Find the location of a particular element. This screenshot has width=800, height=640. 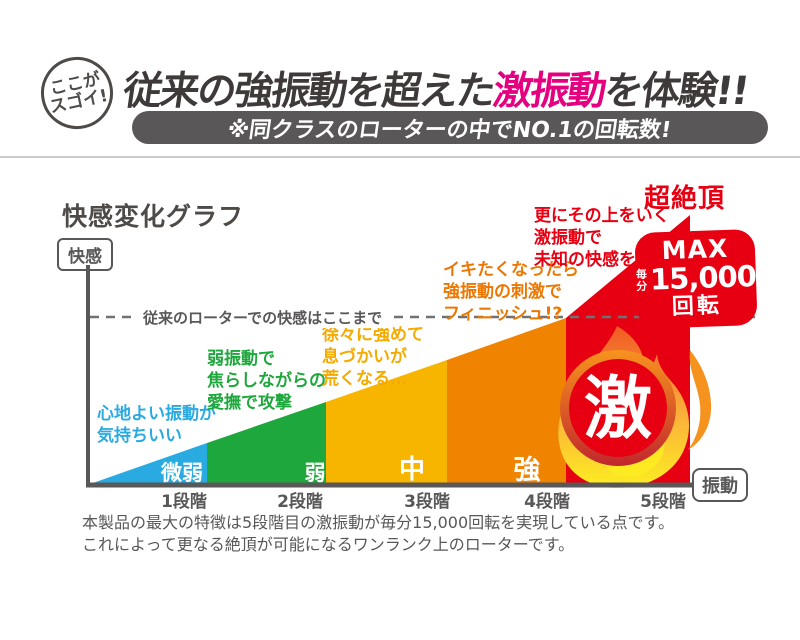

geki-circle is located at coordinates (618, 408).